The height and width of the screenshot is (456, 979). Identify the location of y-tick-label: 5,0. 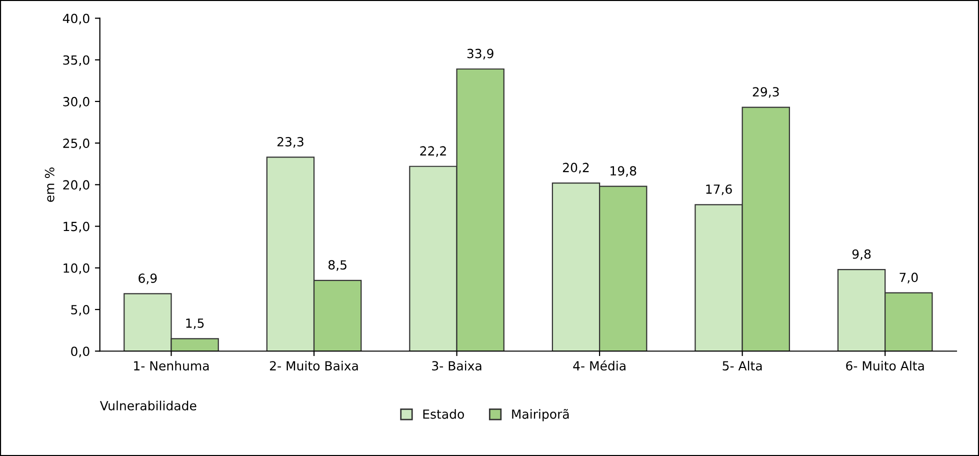
(80, 310).